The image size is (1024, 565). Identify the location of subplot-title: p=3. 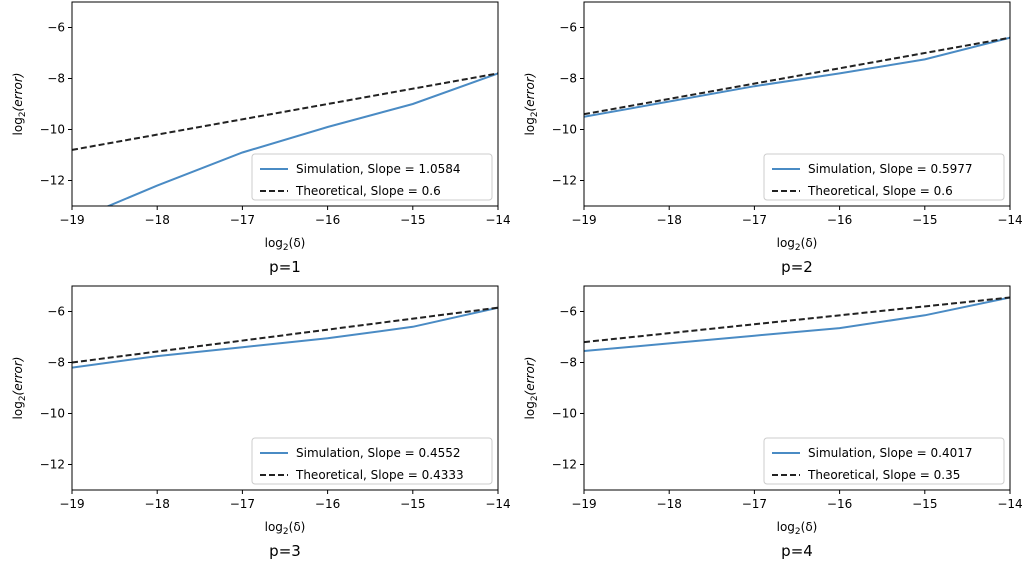
(285, 551).